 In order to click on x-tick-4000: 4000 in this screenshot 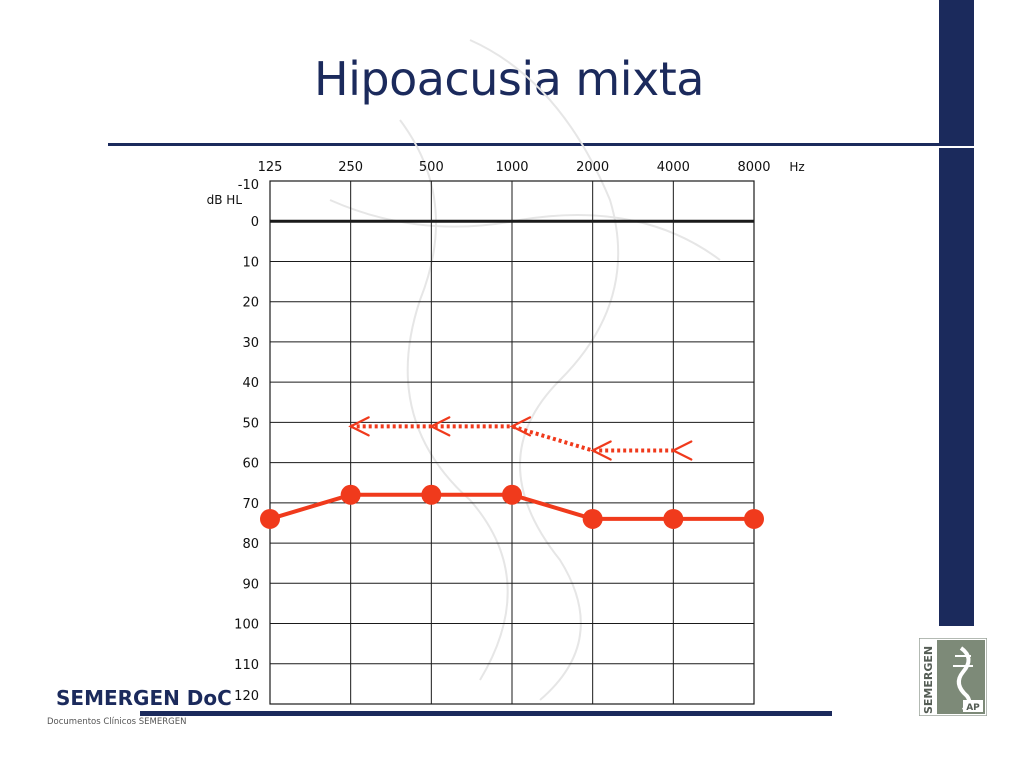, I will do `click(673, 167)`.